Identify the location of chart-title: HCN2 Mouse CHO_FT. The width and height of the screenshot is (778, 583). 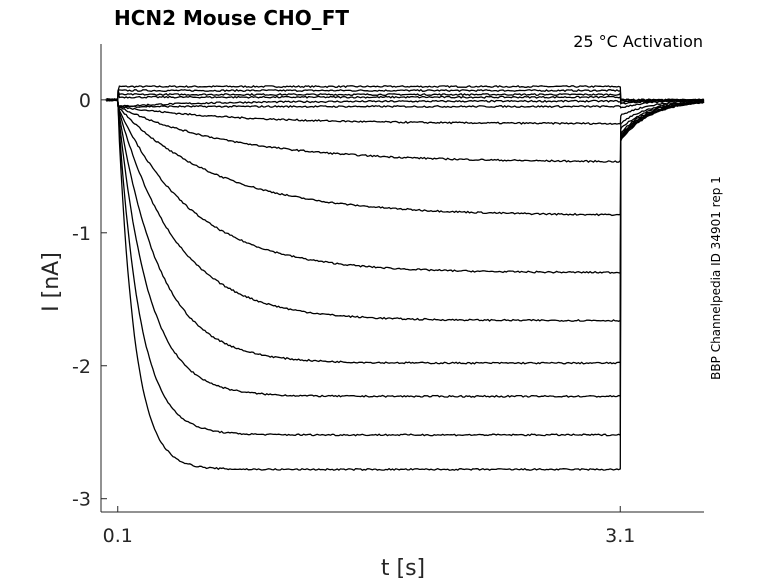
(231, 18).